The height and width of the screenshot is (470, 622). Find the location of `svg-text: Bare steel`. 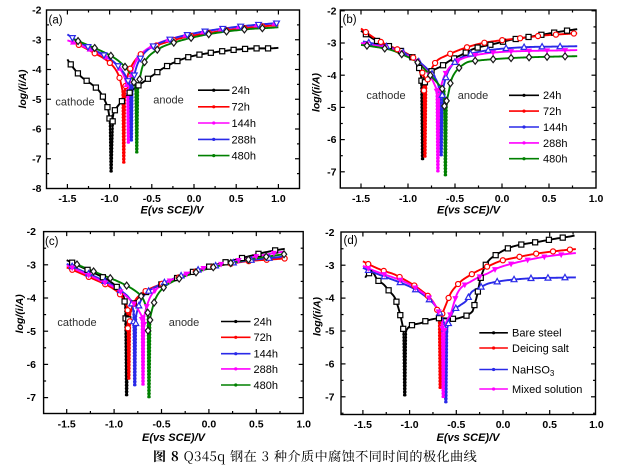

svg-text: Bare steel is located at coordinates (537, 334).